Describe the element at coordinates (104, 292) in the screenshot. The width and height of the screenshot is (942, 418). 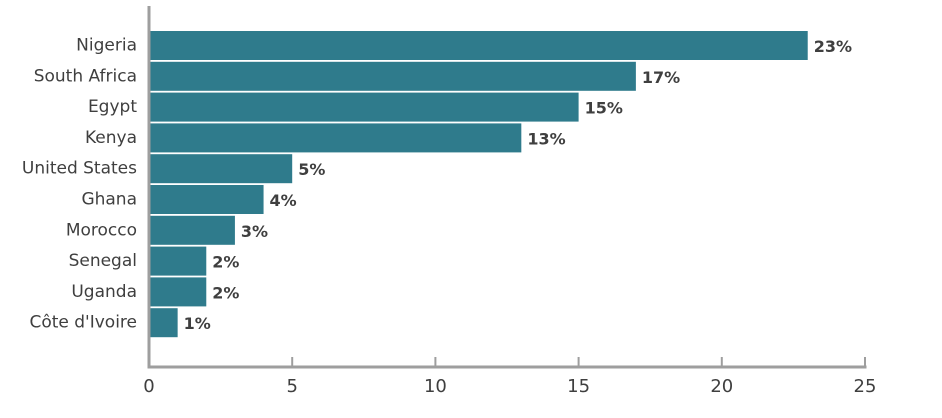
I see `category-label: Uganda` at that location.